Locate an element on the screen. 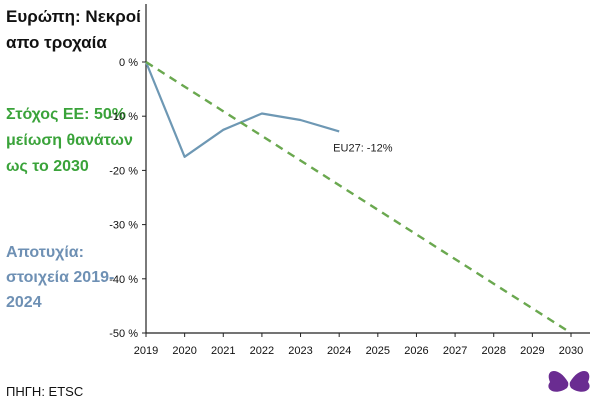 The width and height of the screenshot is (600, 417). chart-annotations: EU27: -12% is located at coordinates (363, 148).